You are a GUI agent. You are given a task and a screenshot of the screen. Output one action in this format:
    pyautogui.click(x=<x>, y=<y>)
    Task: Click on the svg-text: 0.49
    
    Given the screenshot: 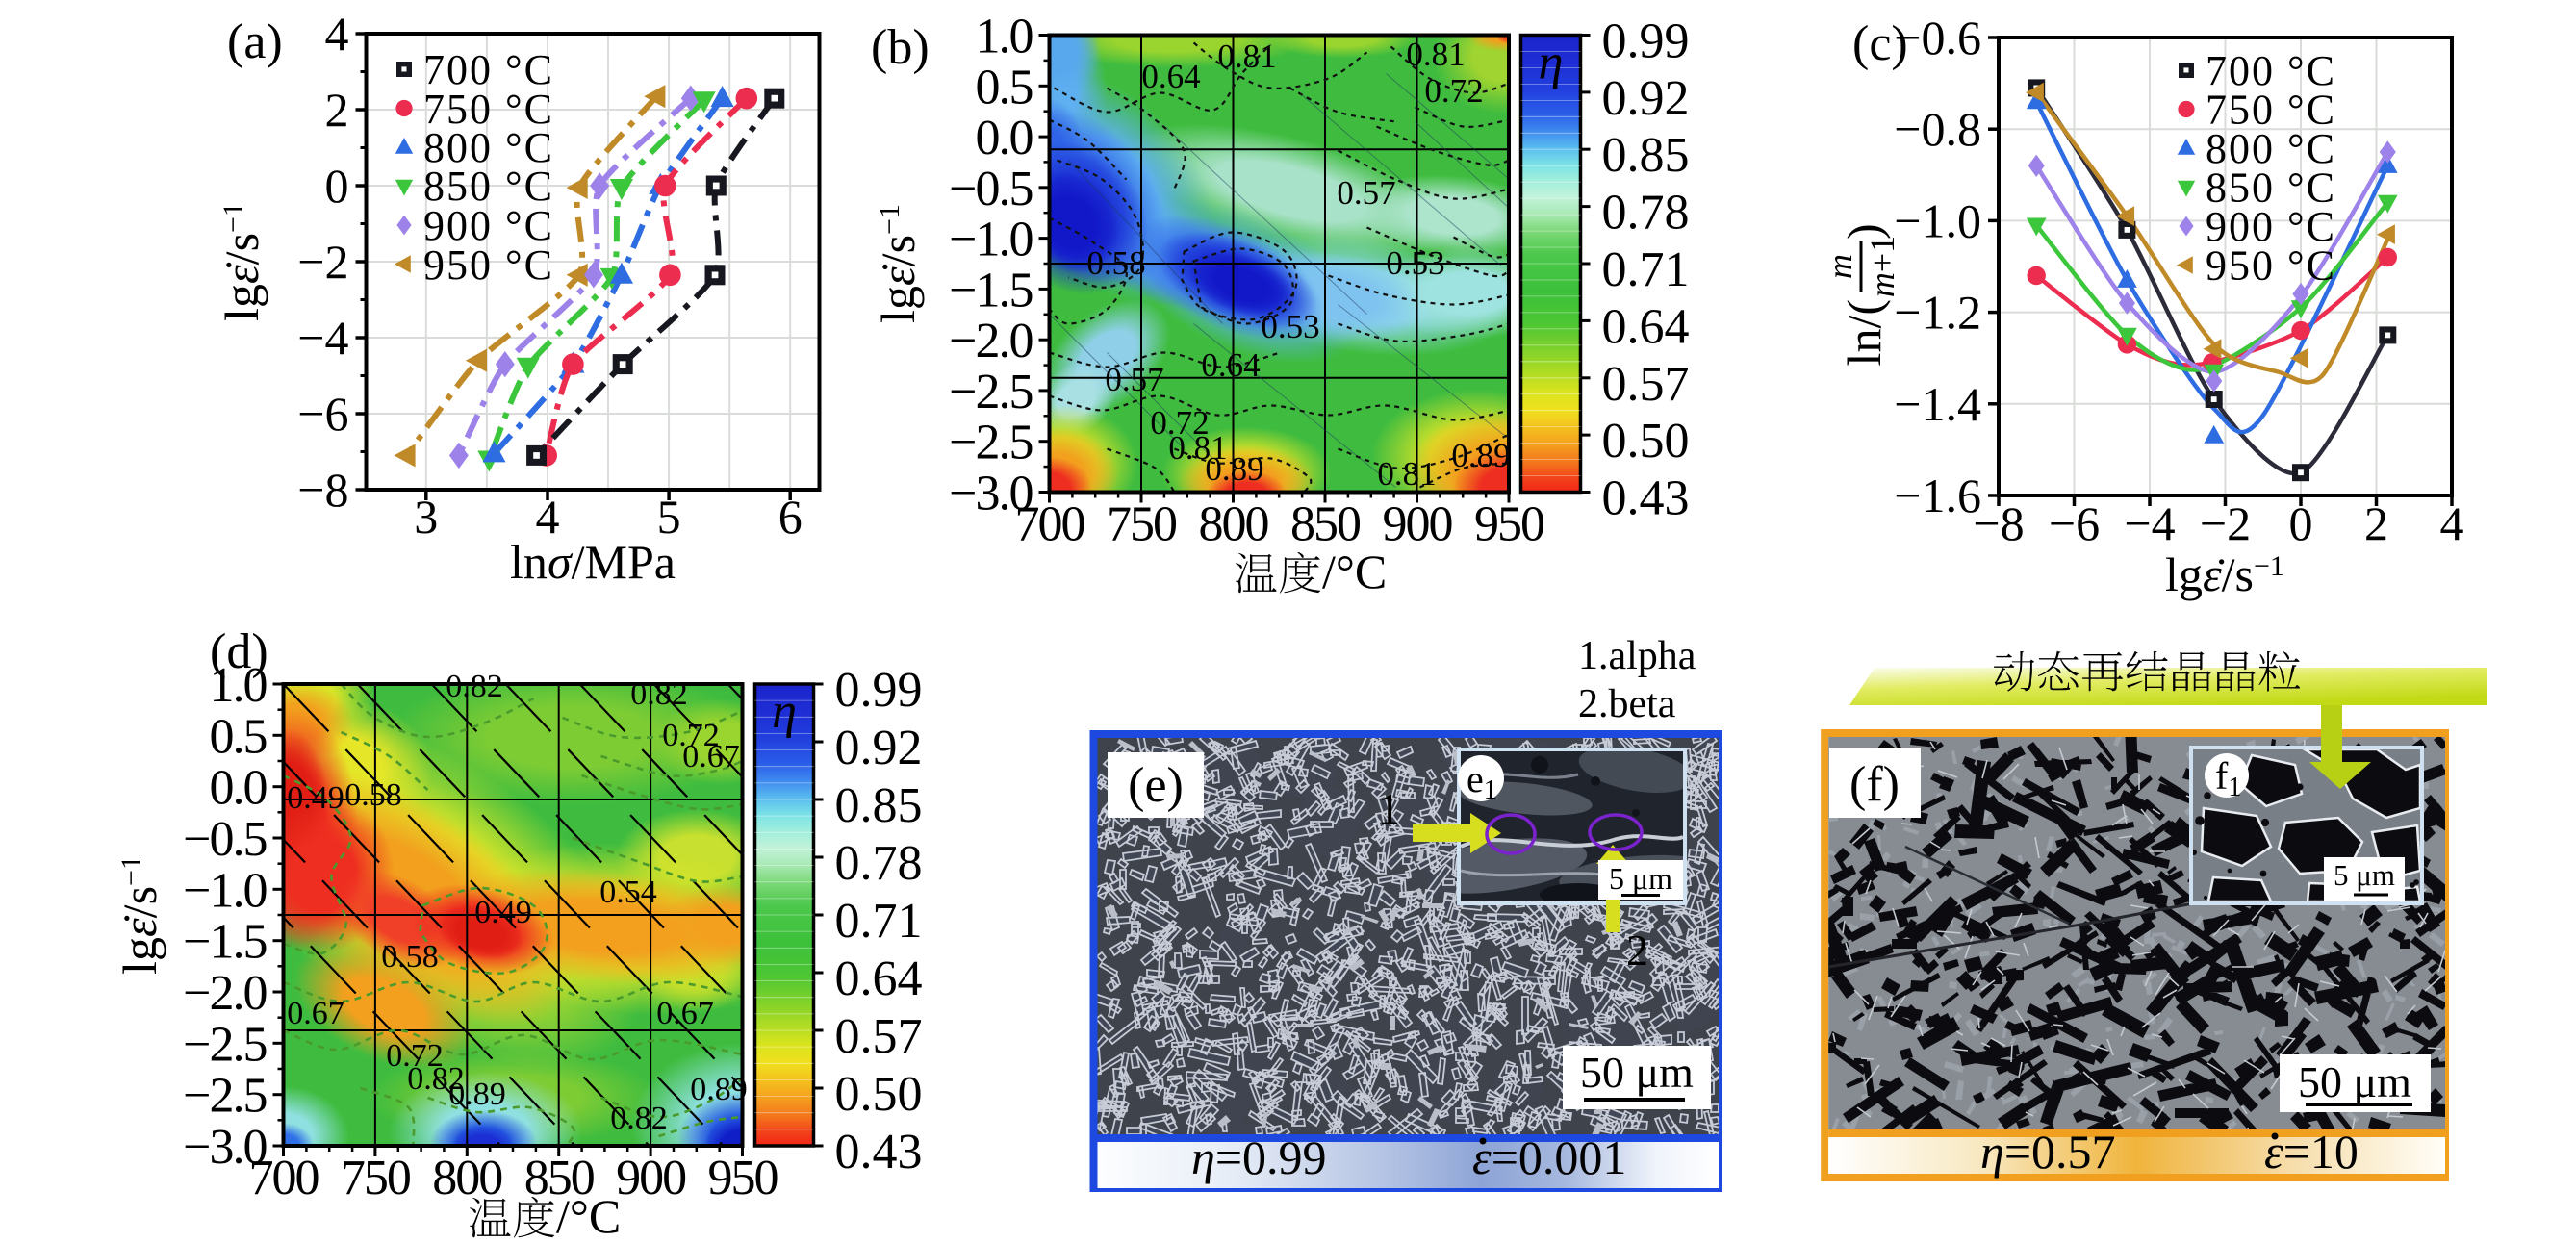 What is the action you would take?
    pyautogui.click(x=503, y=912)
    